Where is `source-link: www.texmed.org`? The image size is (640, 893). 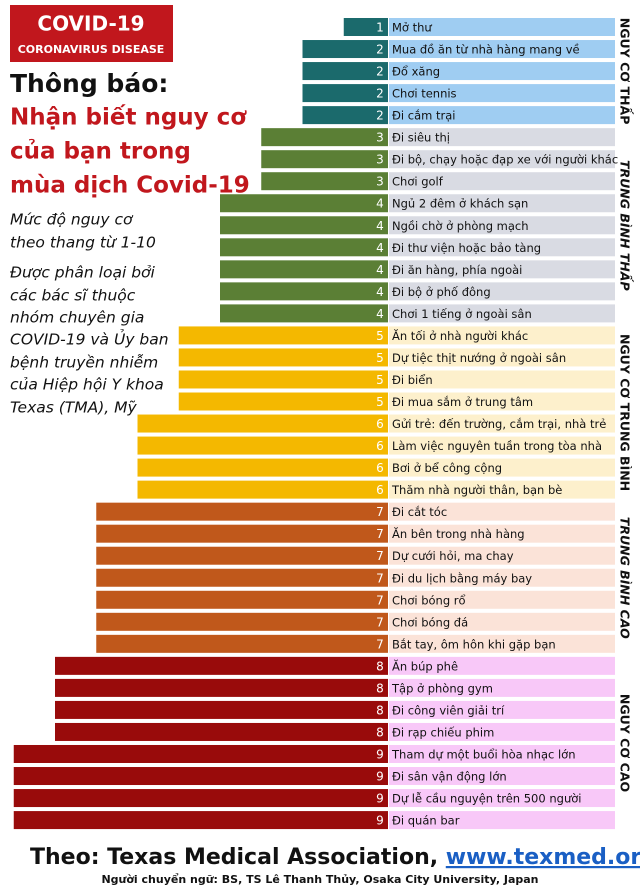
source-link: www.texmed.org is located at coordinates (543, 857).